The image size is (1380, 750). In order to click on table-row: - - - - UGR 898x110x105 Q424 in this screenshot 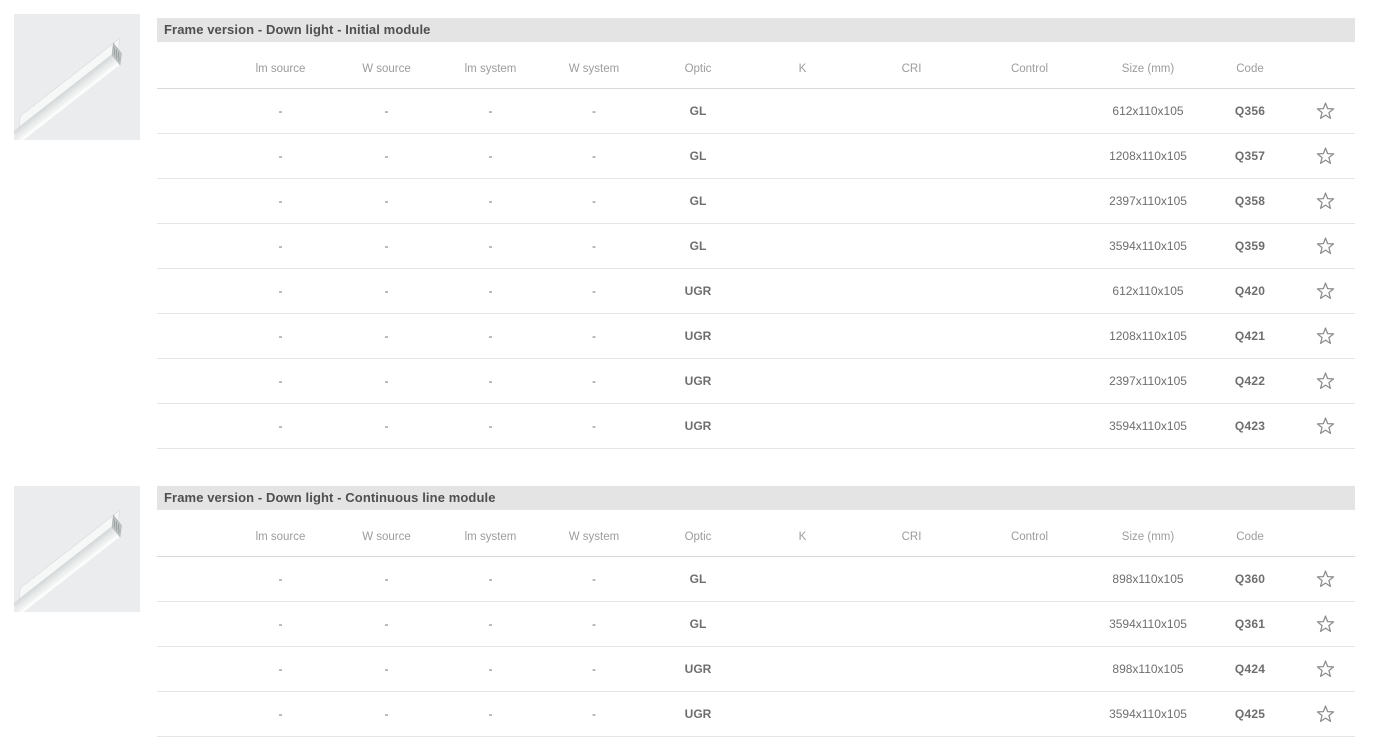, I will do `click(756, 669)`.